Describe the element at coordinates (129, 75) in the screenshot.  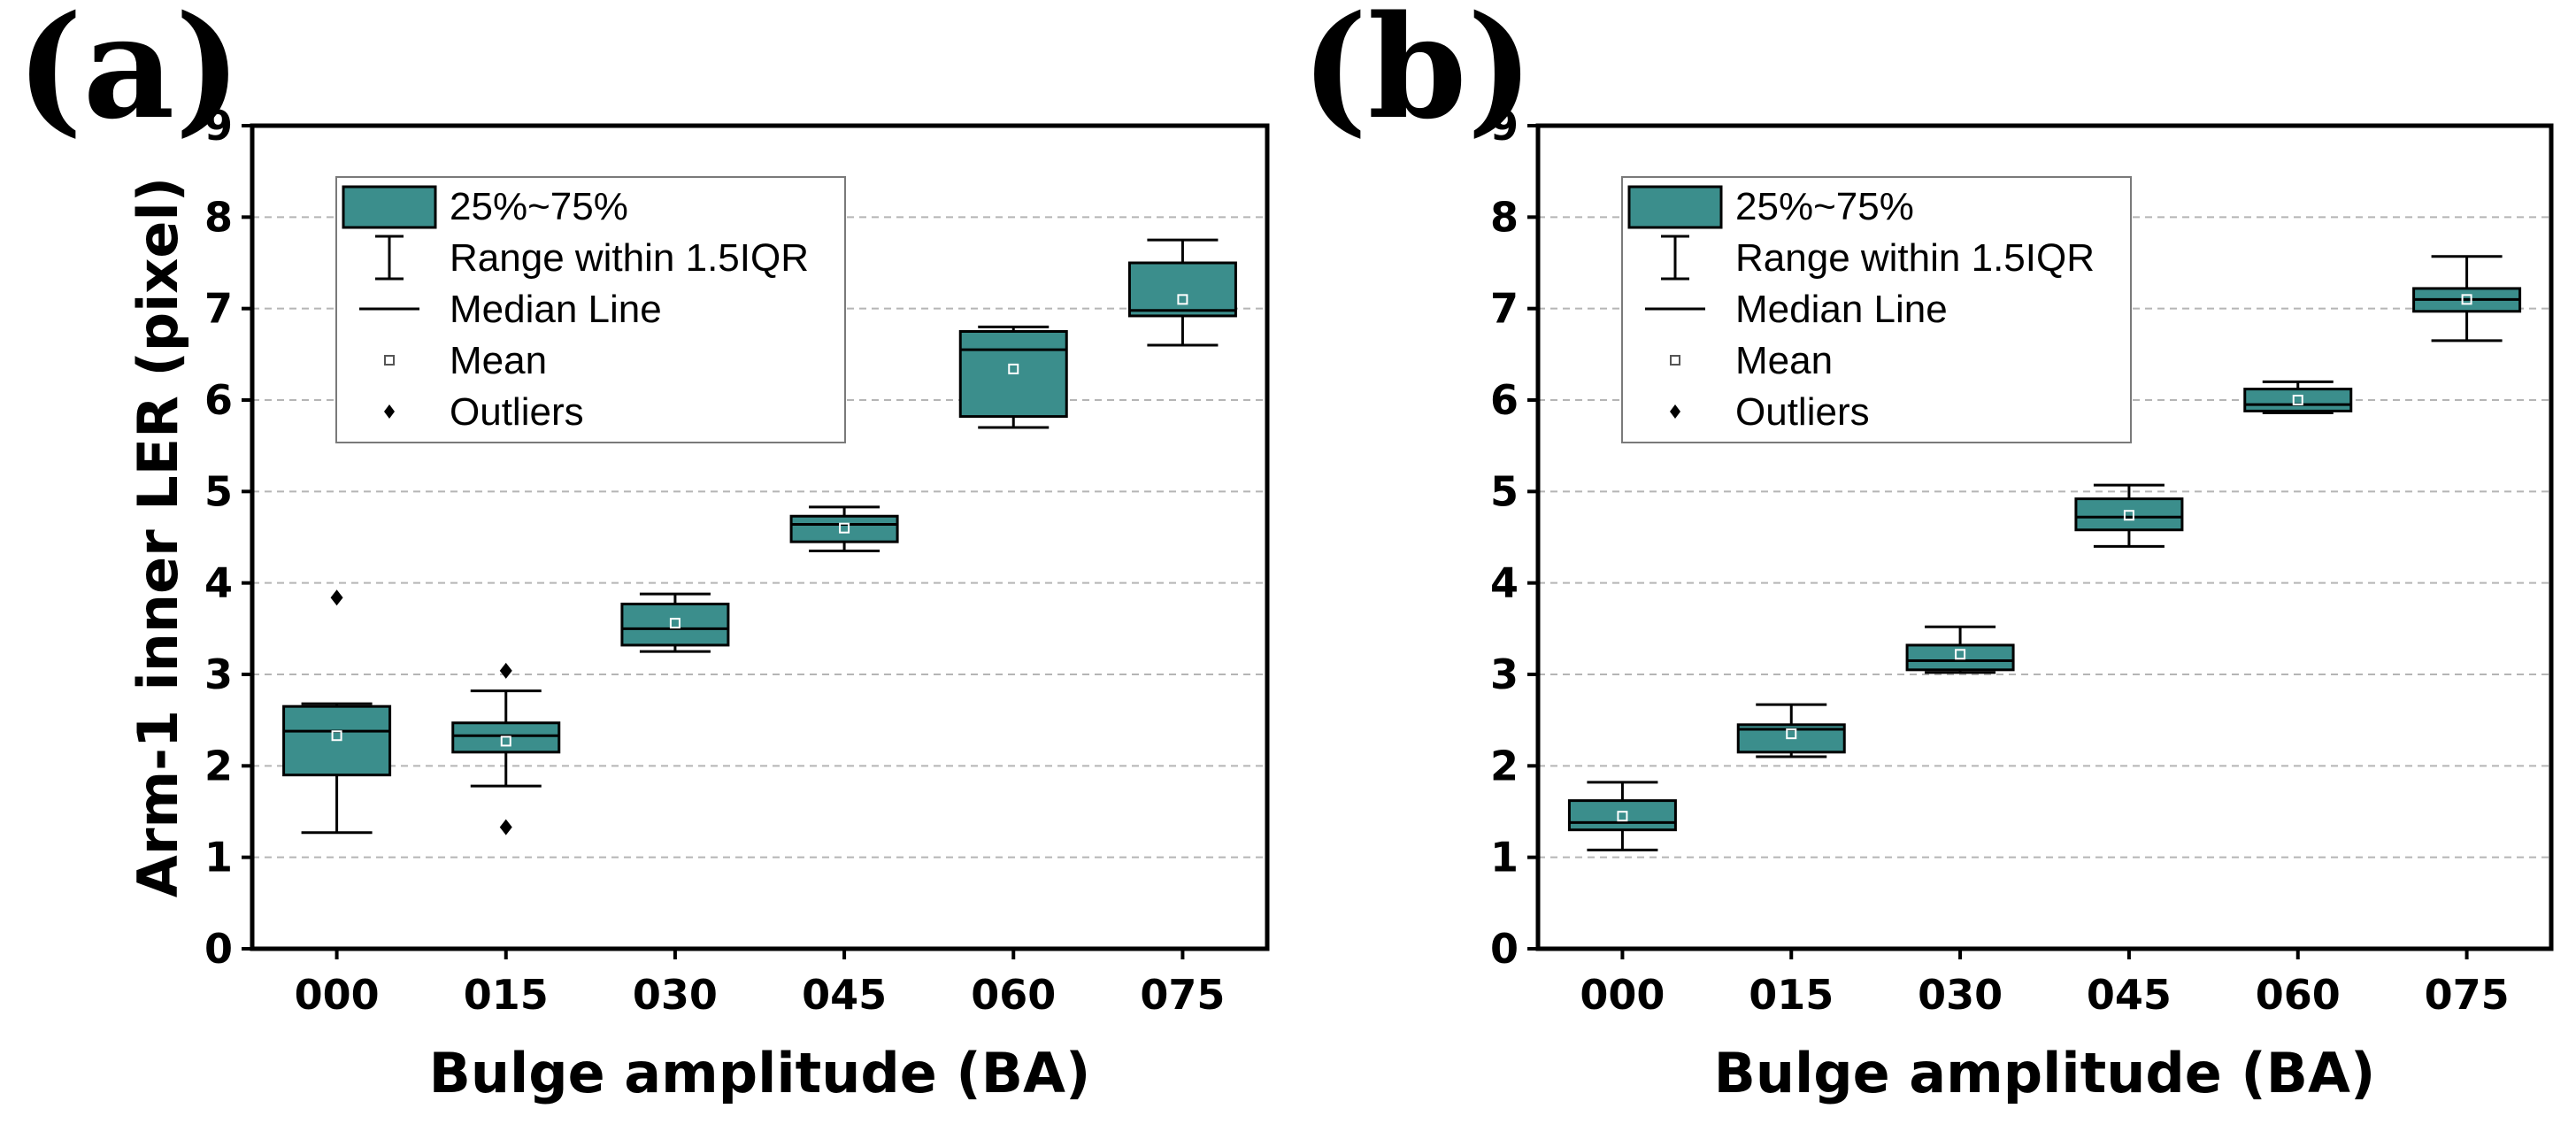
I see `panel-label: (a)` at that location.